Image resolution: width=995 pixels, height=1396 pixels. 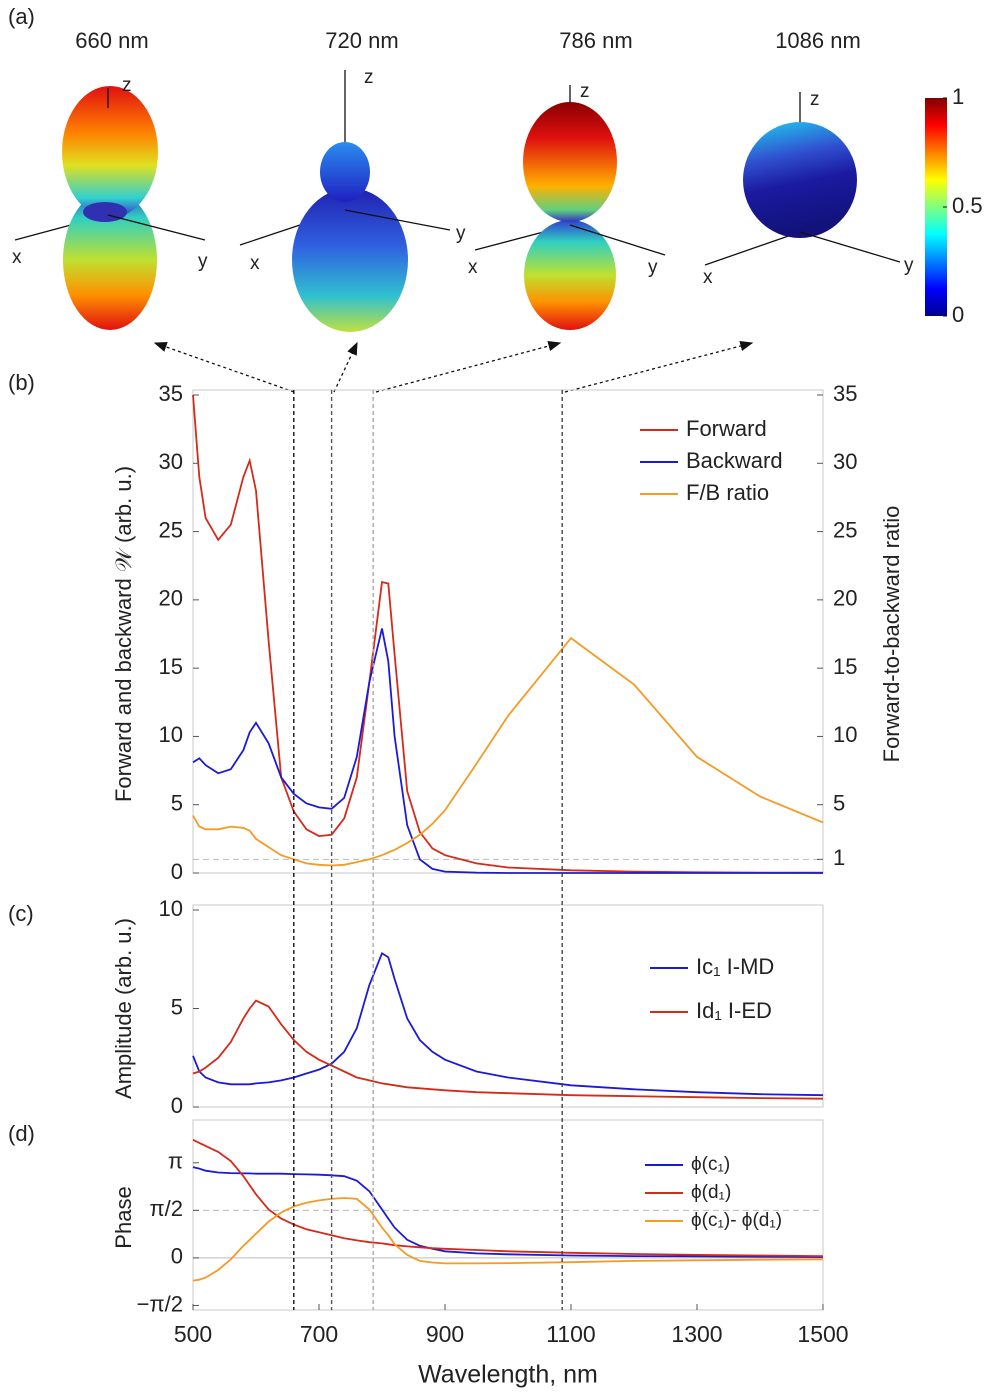 I want to click on legend-label: ϕ(d₁), so click(x=711, y=1192).